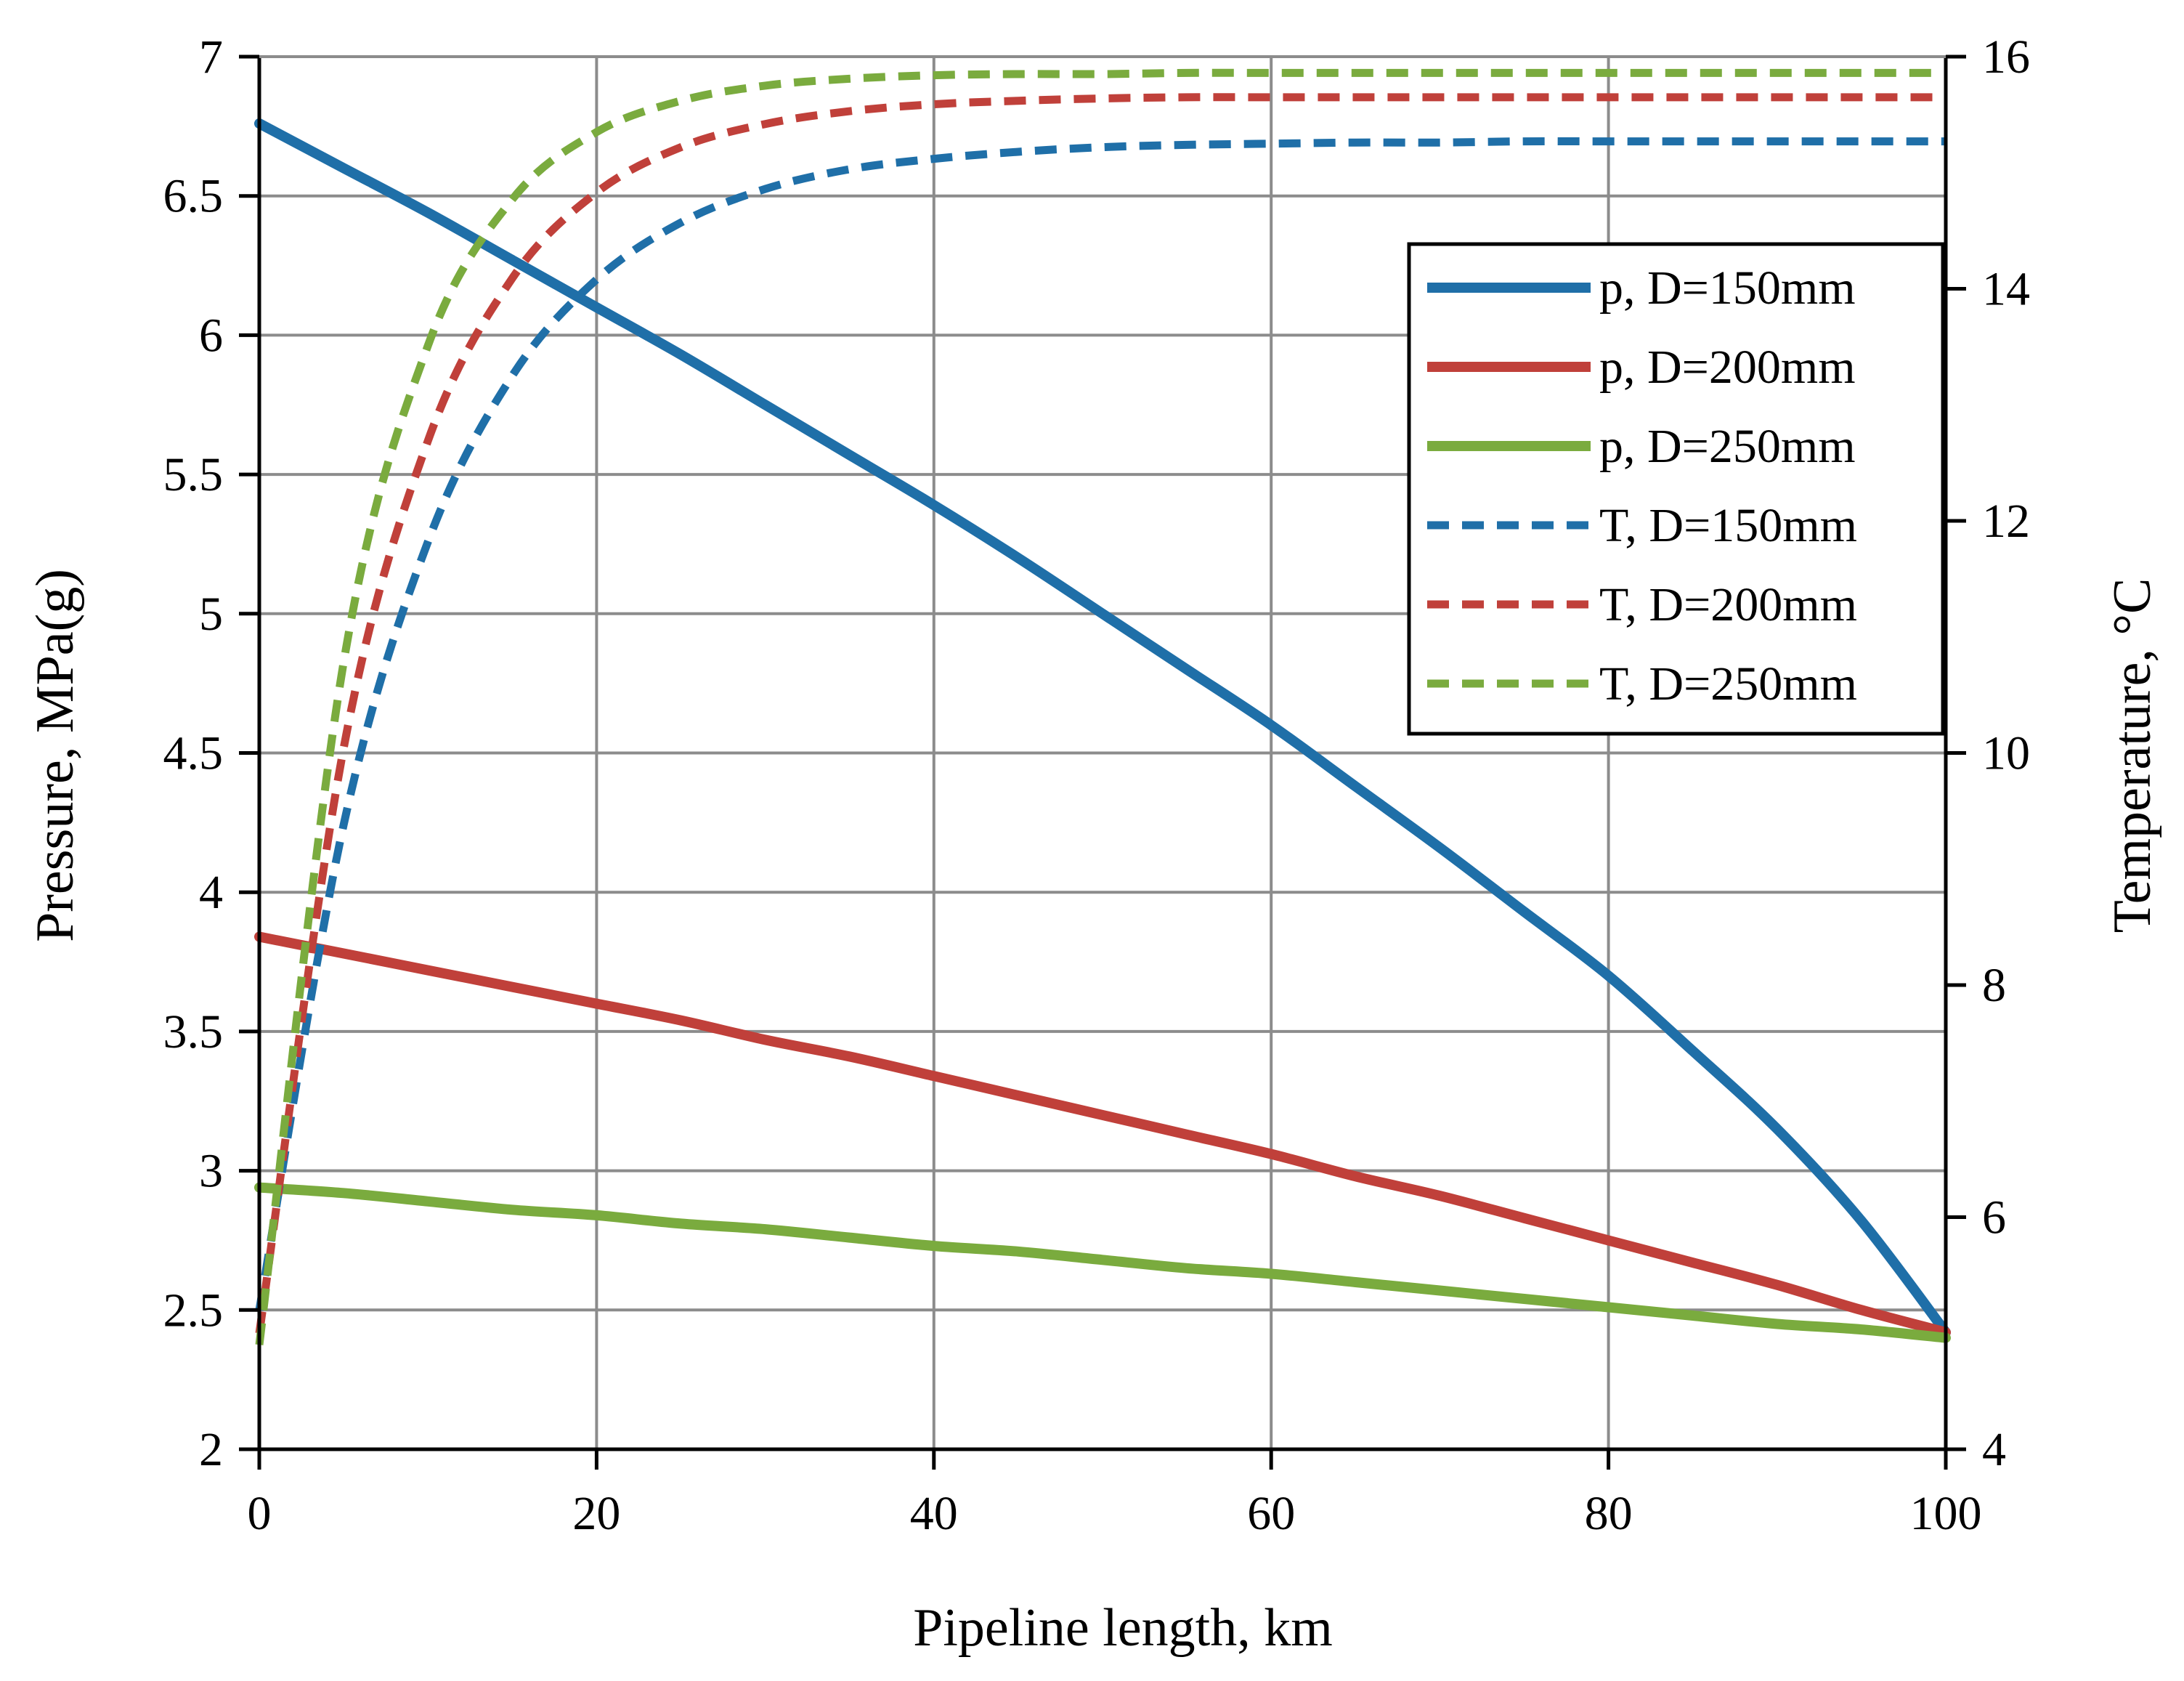 This screenshot has width=2184, height=1681. Describe the element at coordinates (2006, 58) in the screenshot. I see `y2-tick-label: 16` at that location.